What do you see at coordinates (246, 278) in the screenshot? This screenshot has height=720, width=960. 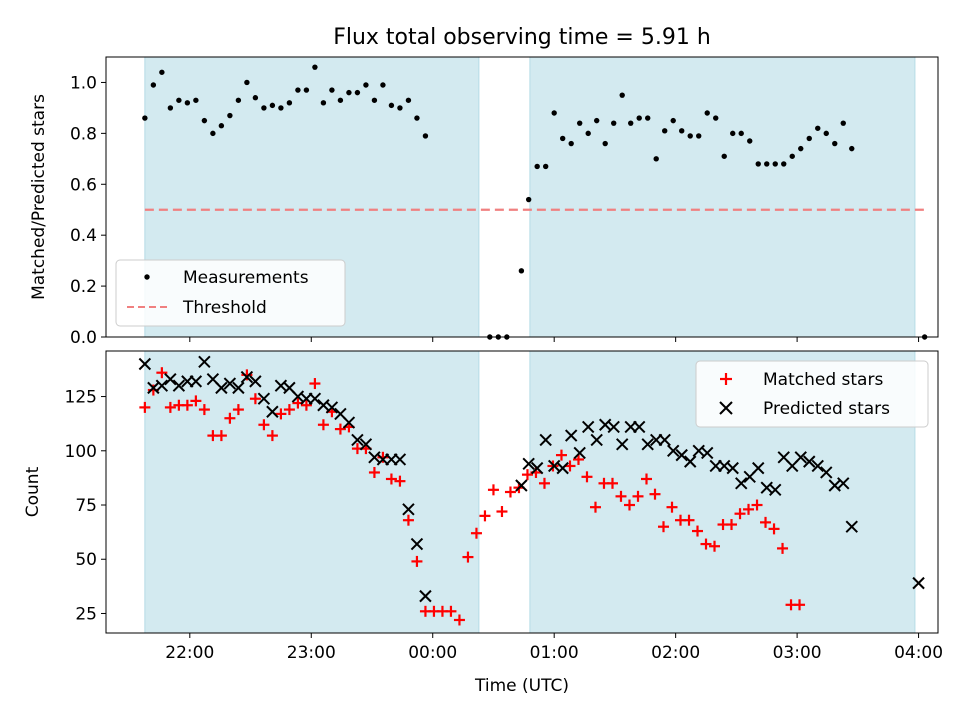 I see `legend-measurements-label: Measurements` at bounding box center [246, 278].